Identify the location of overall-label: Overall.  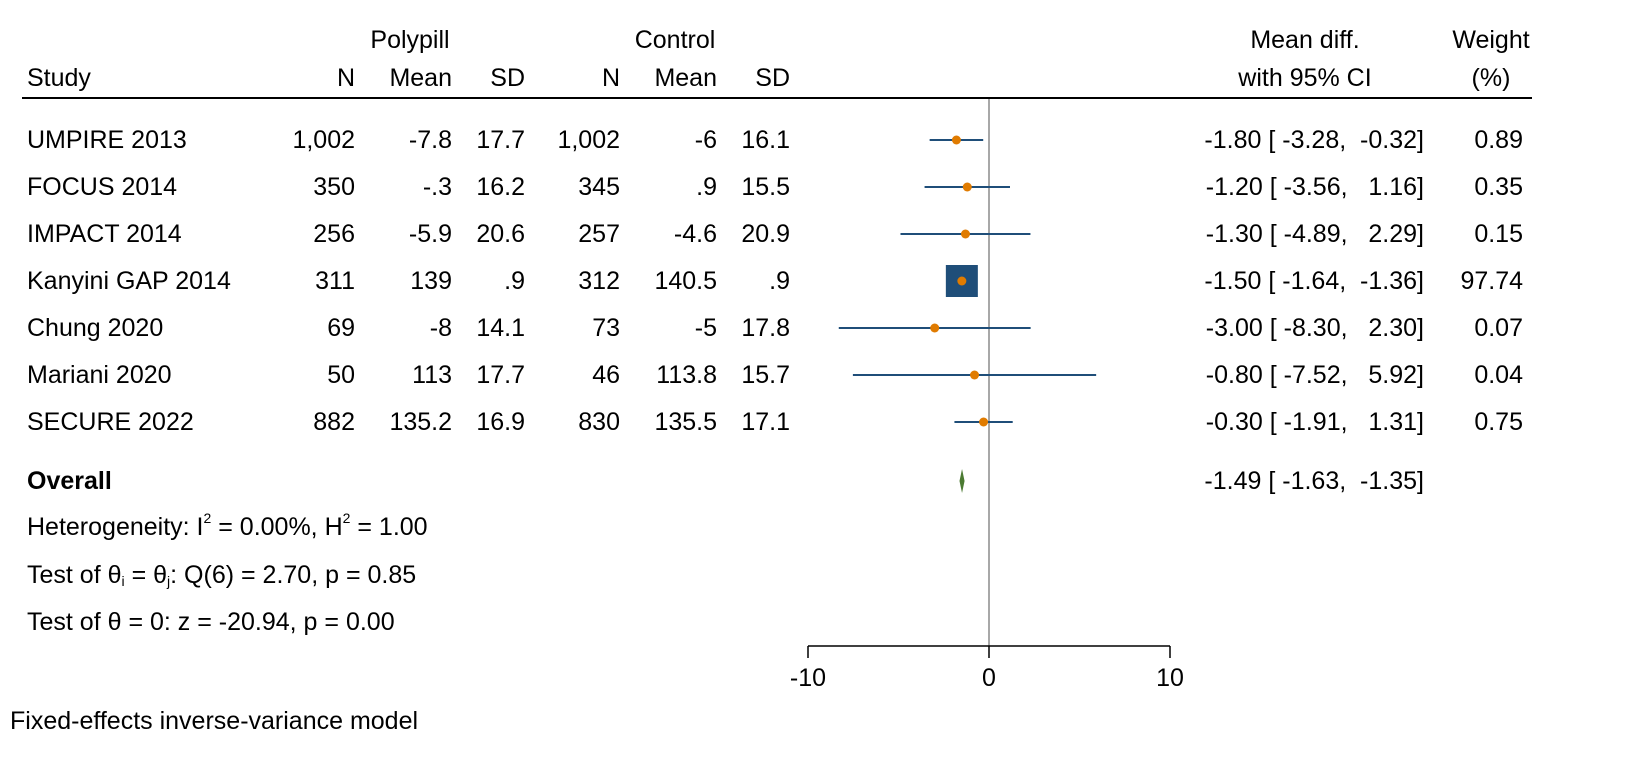
(69, 481).